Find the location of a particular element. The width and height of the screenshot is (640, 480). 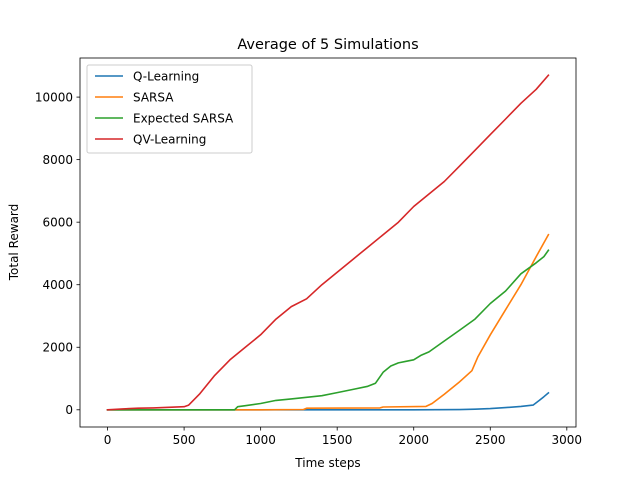

legend-box is located at coordinates (169, 109).